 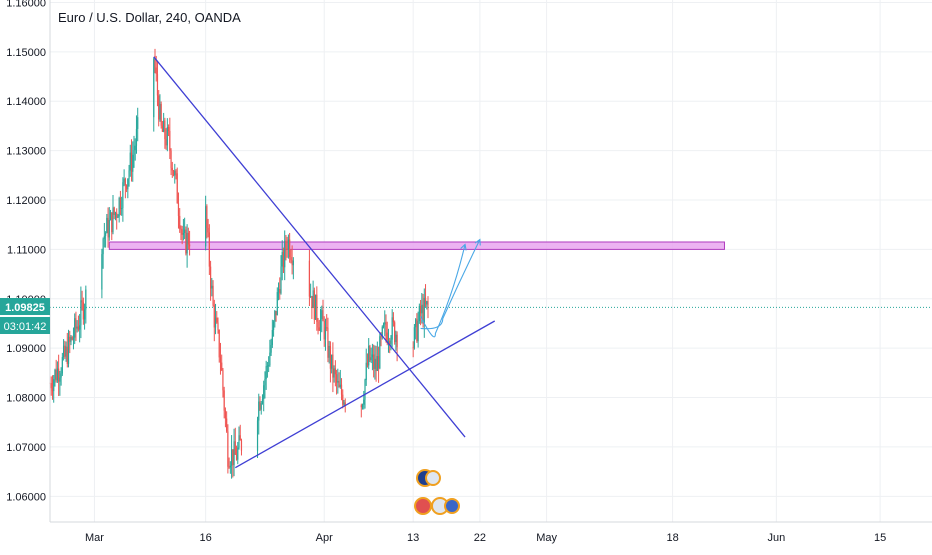 What do you see at coordinates (94, 538) in the screenshot?
I see `x-tick-label: Mar` at bounding box center [94, 538].